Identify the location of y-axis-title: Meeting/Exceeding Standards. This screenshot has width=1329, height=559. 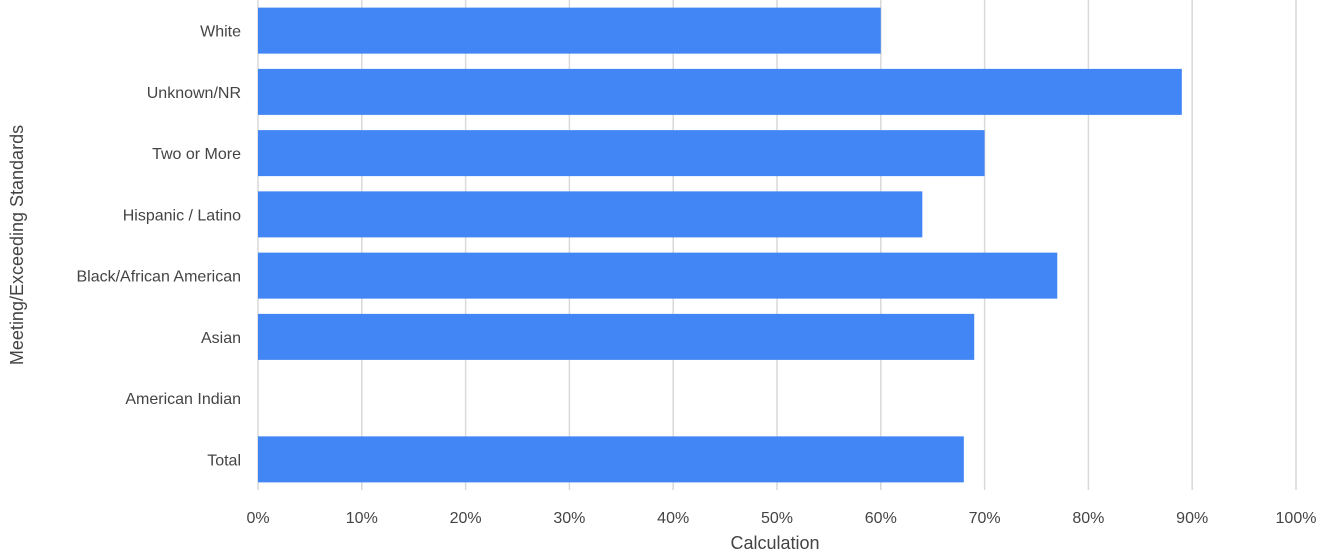
(17, 245).